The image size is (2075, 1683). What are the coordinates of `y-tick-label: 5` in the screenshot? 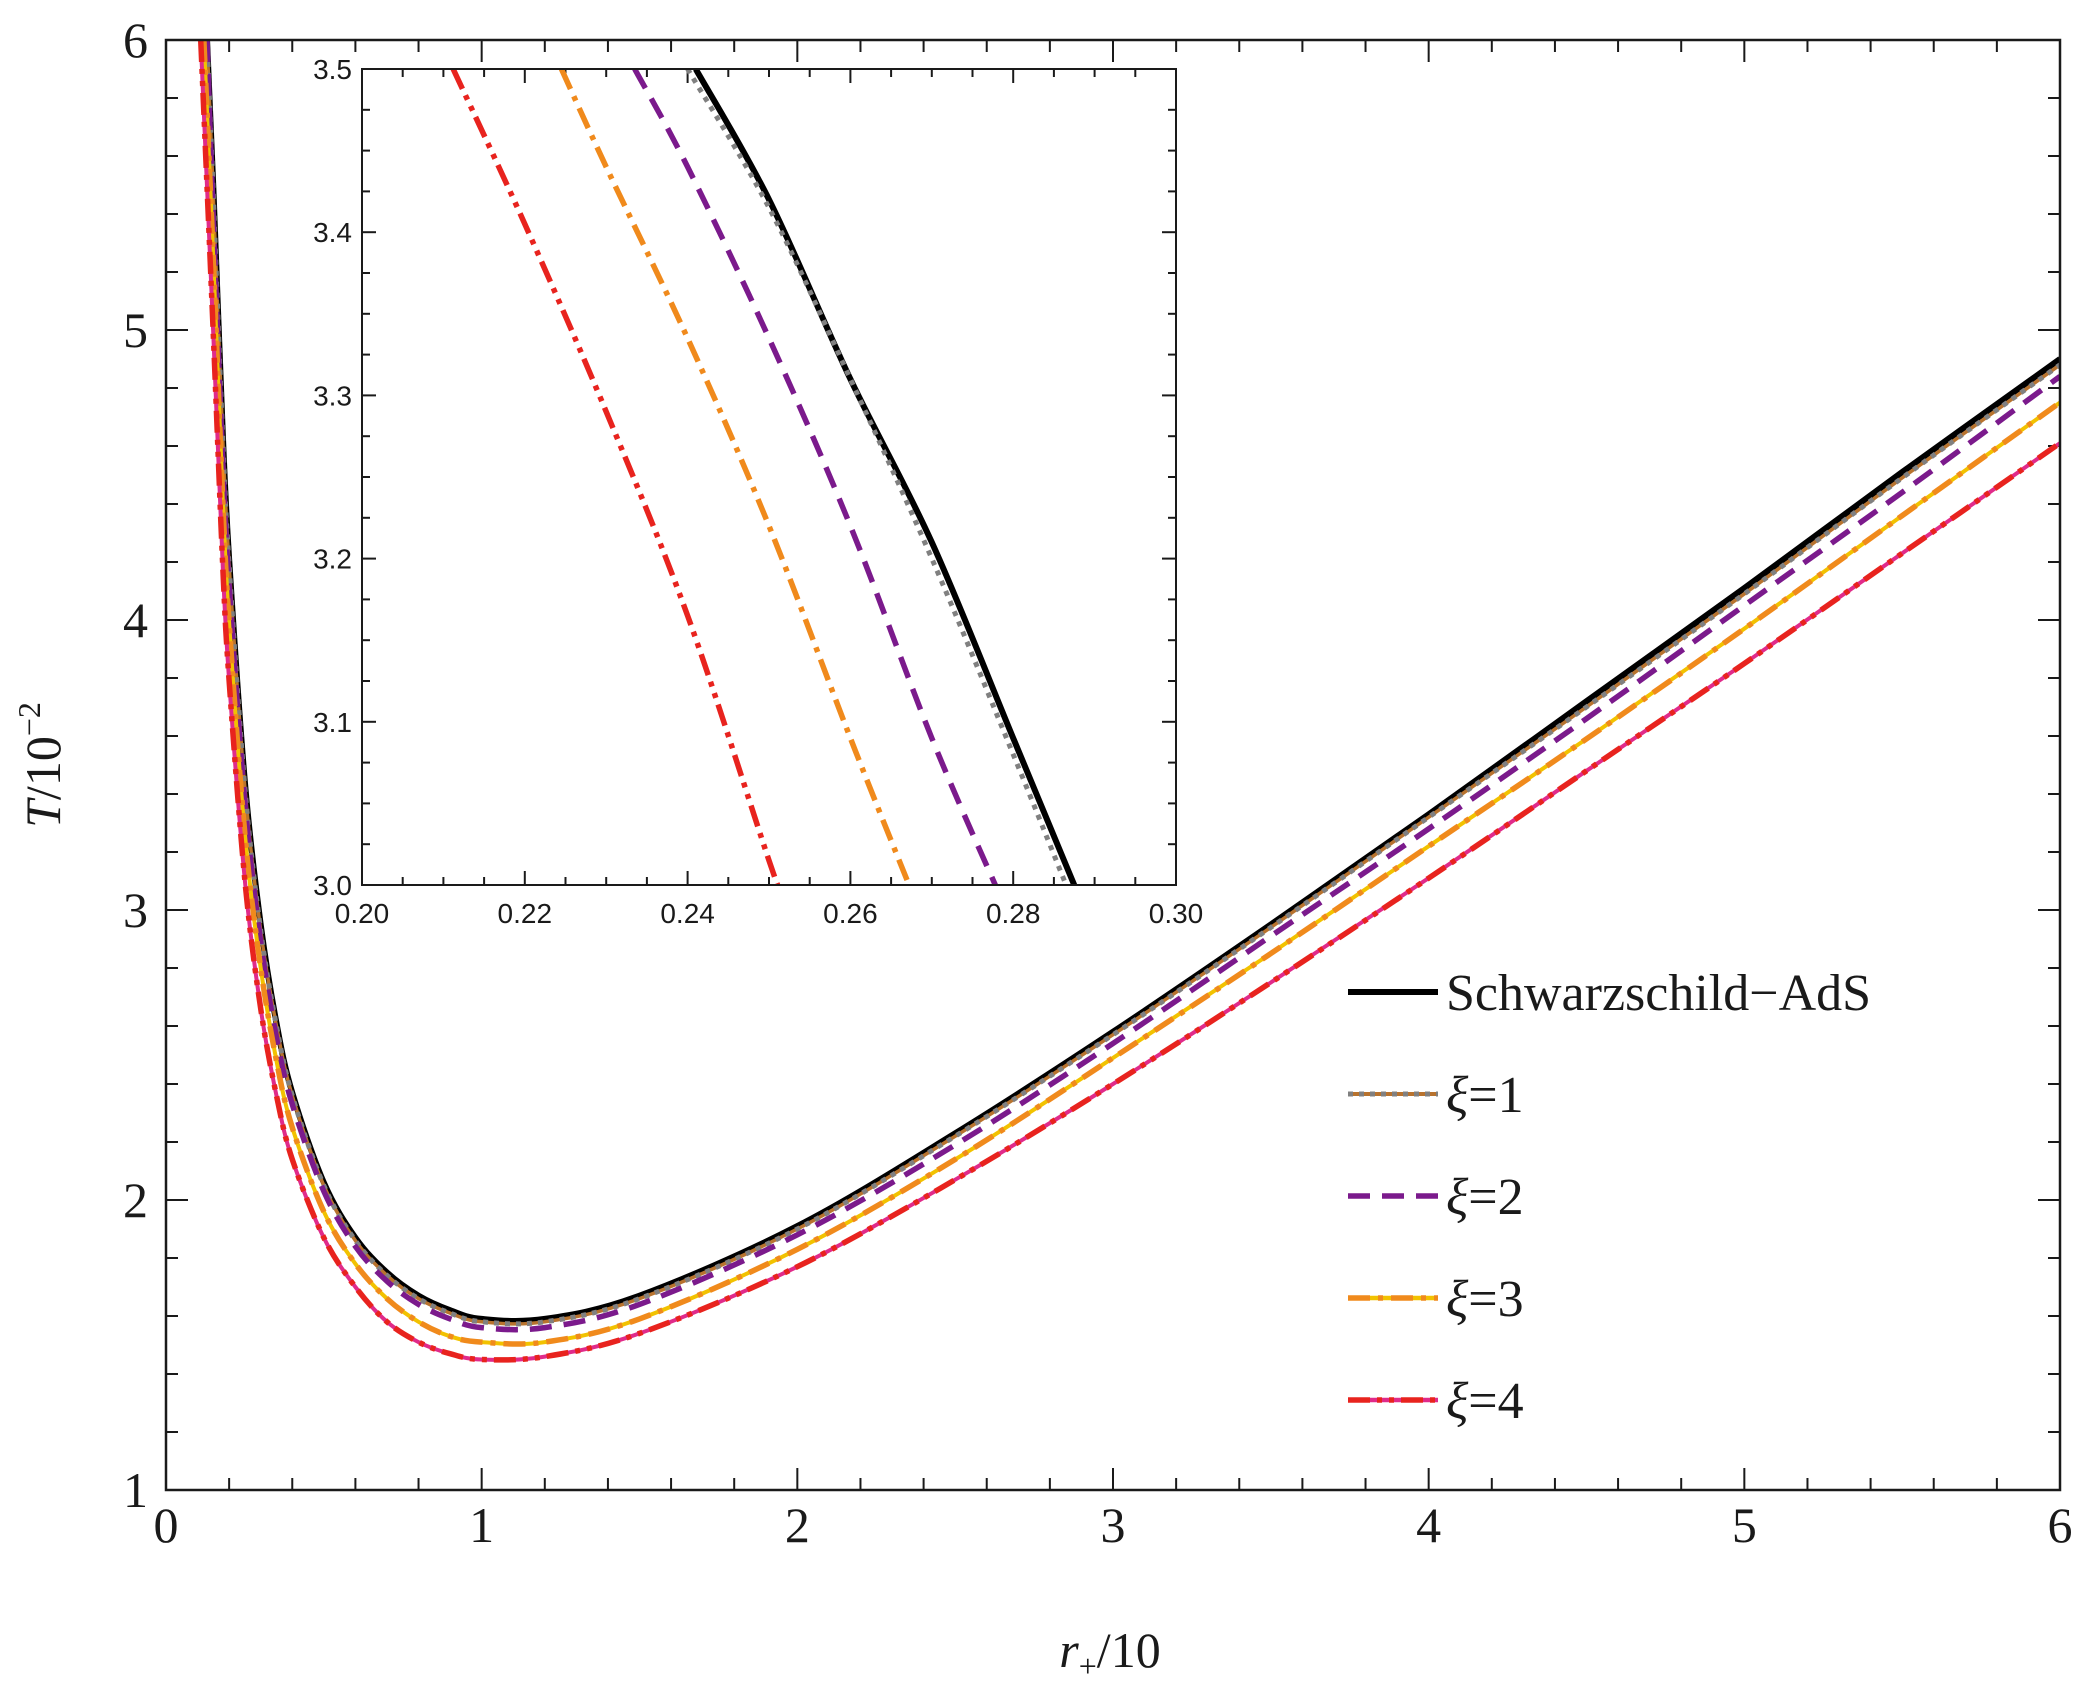 It's located at (135, 330).